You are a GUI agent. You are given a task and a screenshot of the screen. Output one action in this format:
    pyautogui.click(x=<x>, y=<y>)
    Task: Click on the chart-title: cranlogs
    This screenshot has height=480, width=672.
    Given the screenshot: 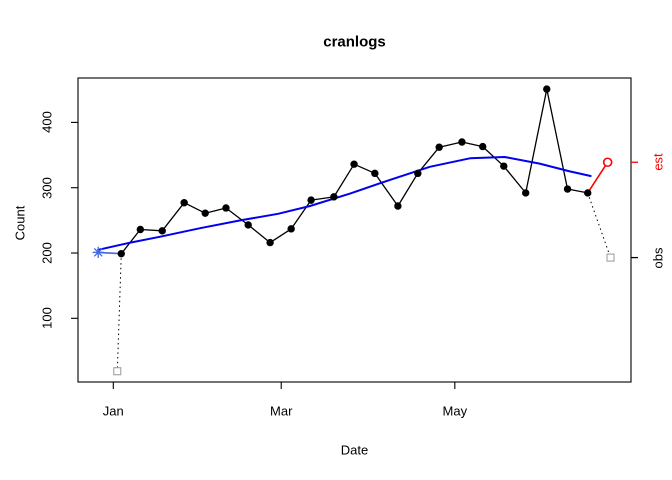 What is the action you would take?
    pyautogui.click(x=354, y=42)
    